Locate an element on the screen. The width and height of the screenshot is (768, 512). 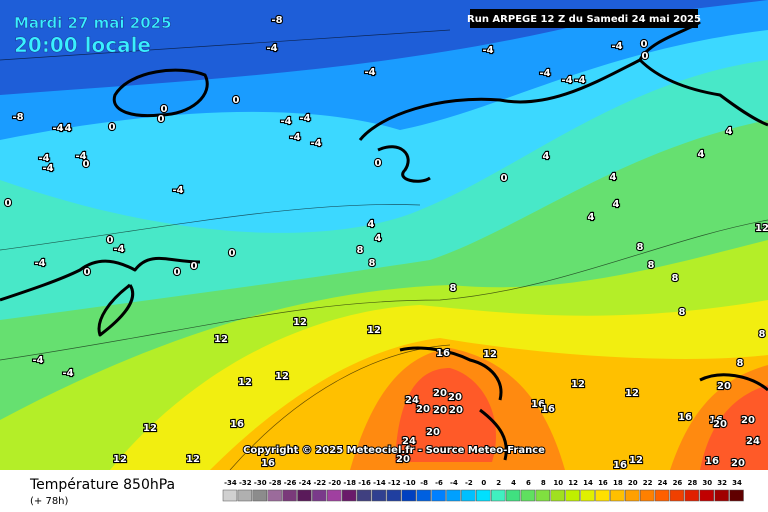
scale-label: -12 is located at coordinates (394, 483).